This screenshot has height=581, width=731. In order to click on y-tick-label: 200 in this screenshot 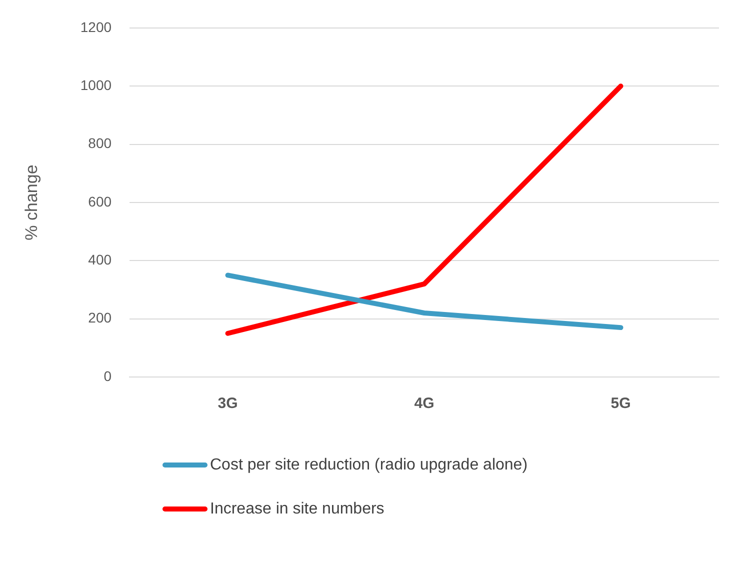, I will do `click(100, 318)`.